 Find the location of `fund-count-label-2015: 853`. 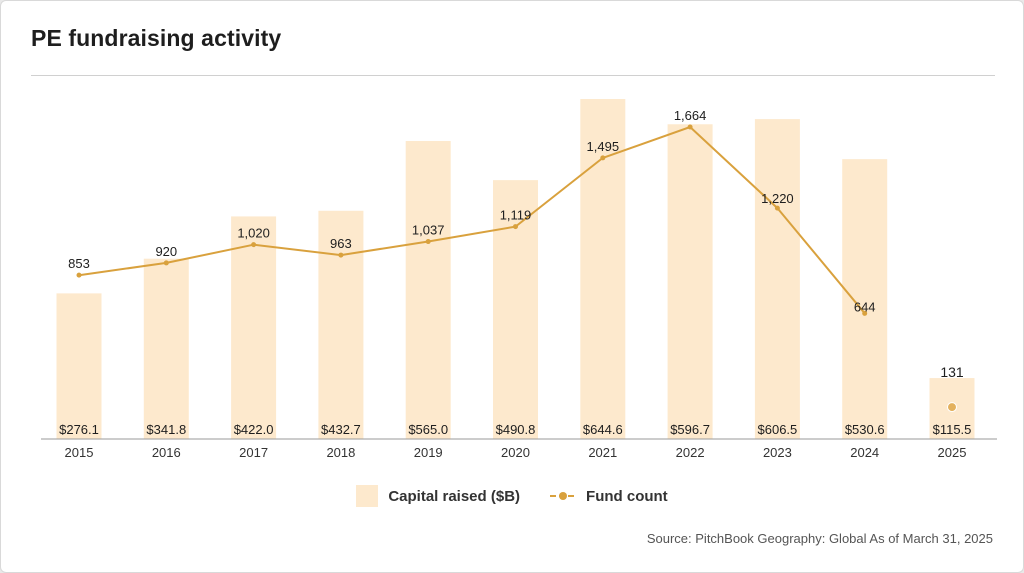

fund-count-label-2015: 853 is located at coordinates (79, 263).